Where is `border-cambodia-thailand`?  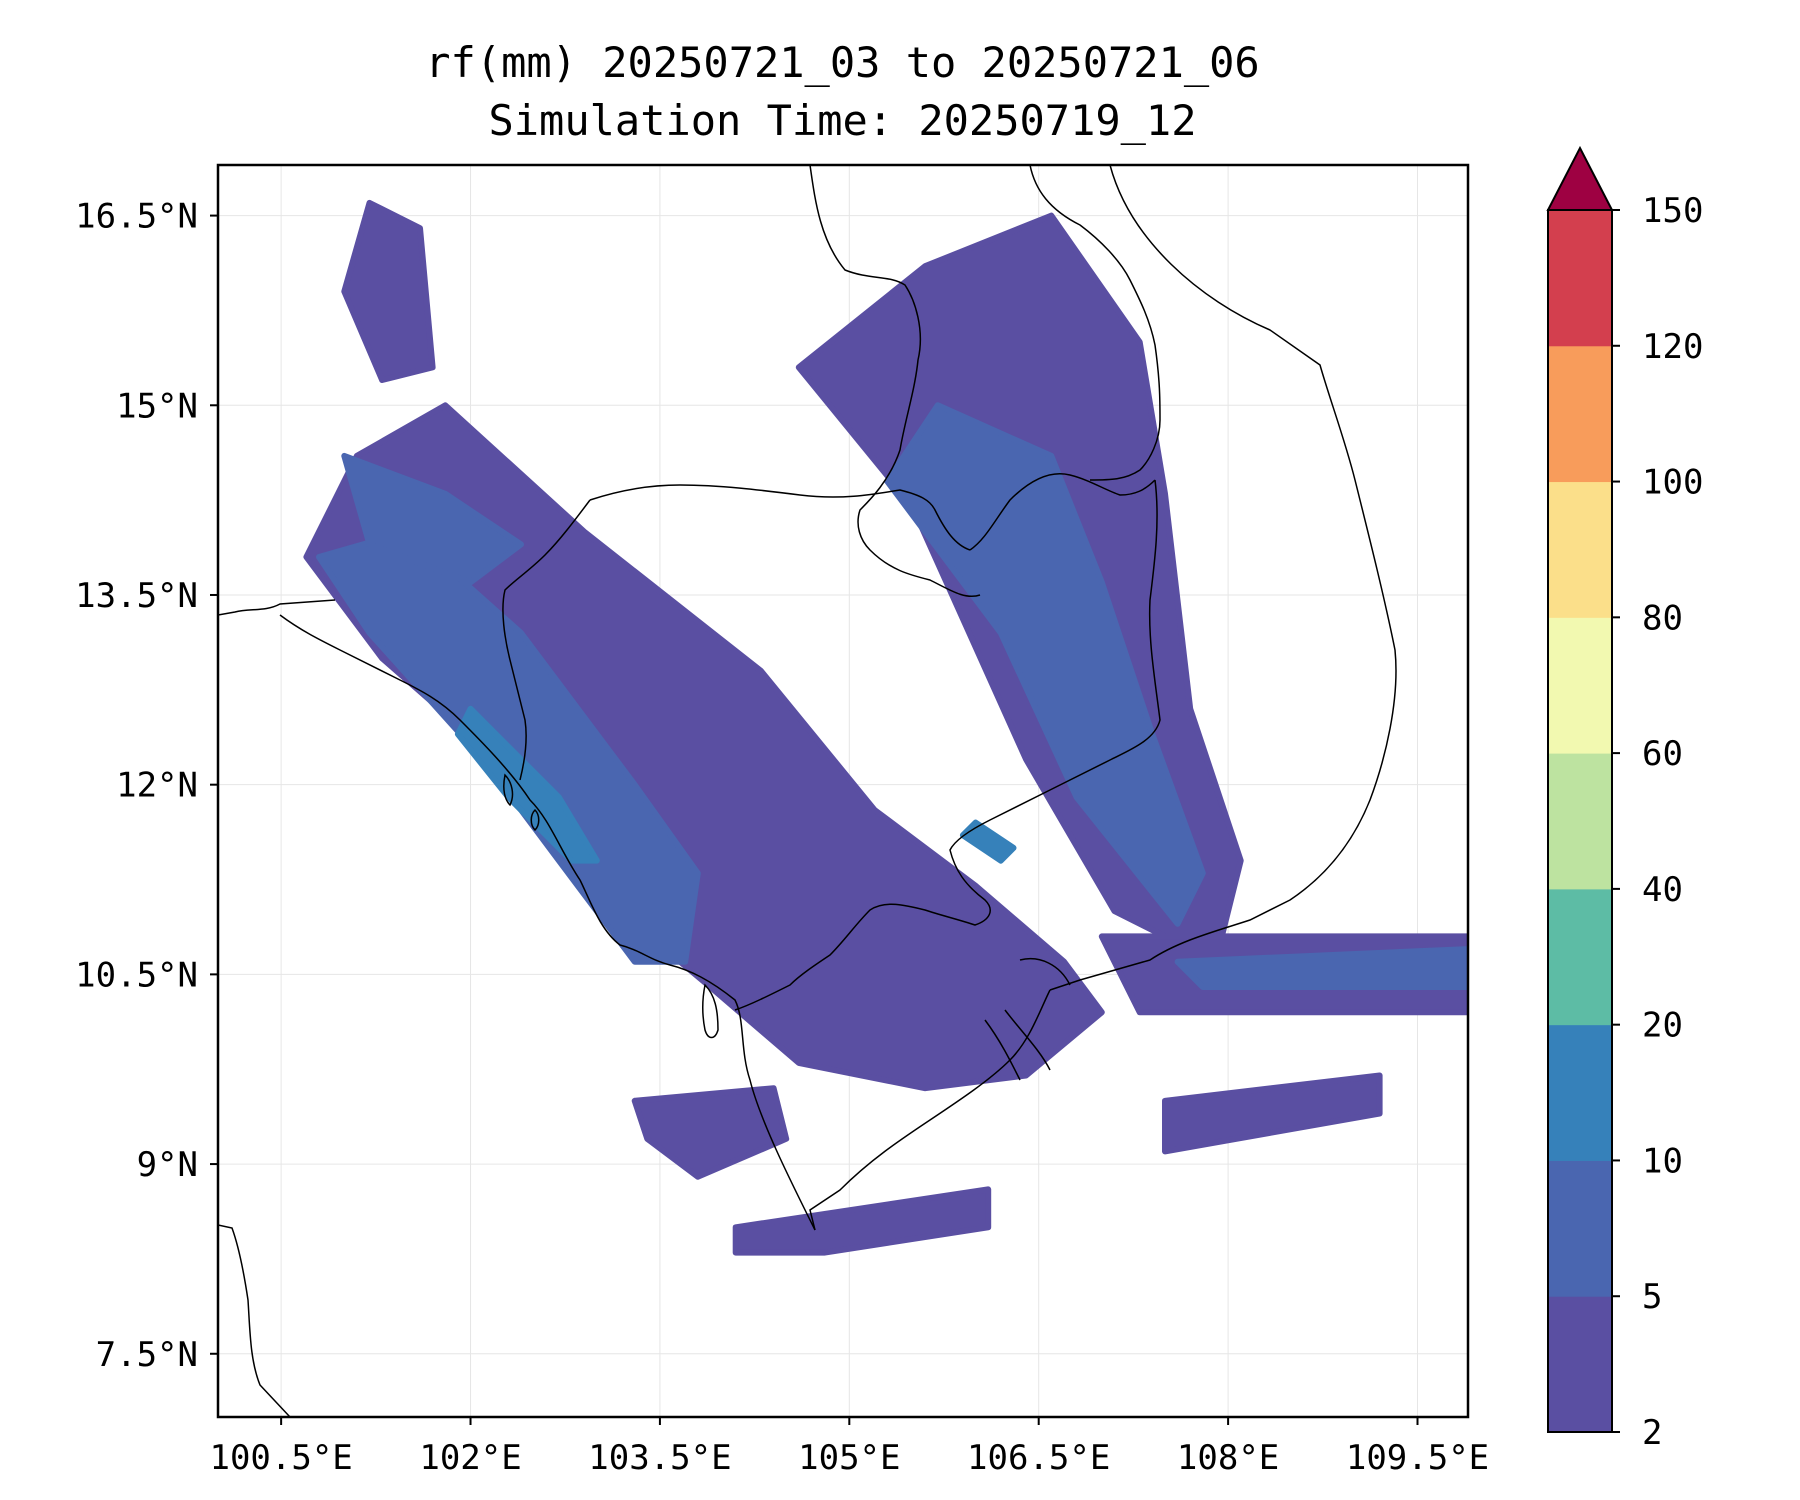 border-cambodia-thailand is located at coordinates (780, 517).